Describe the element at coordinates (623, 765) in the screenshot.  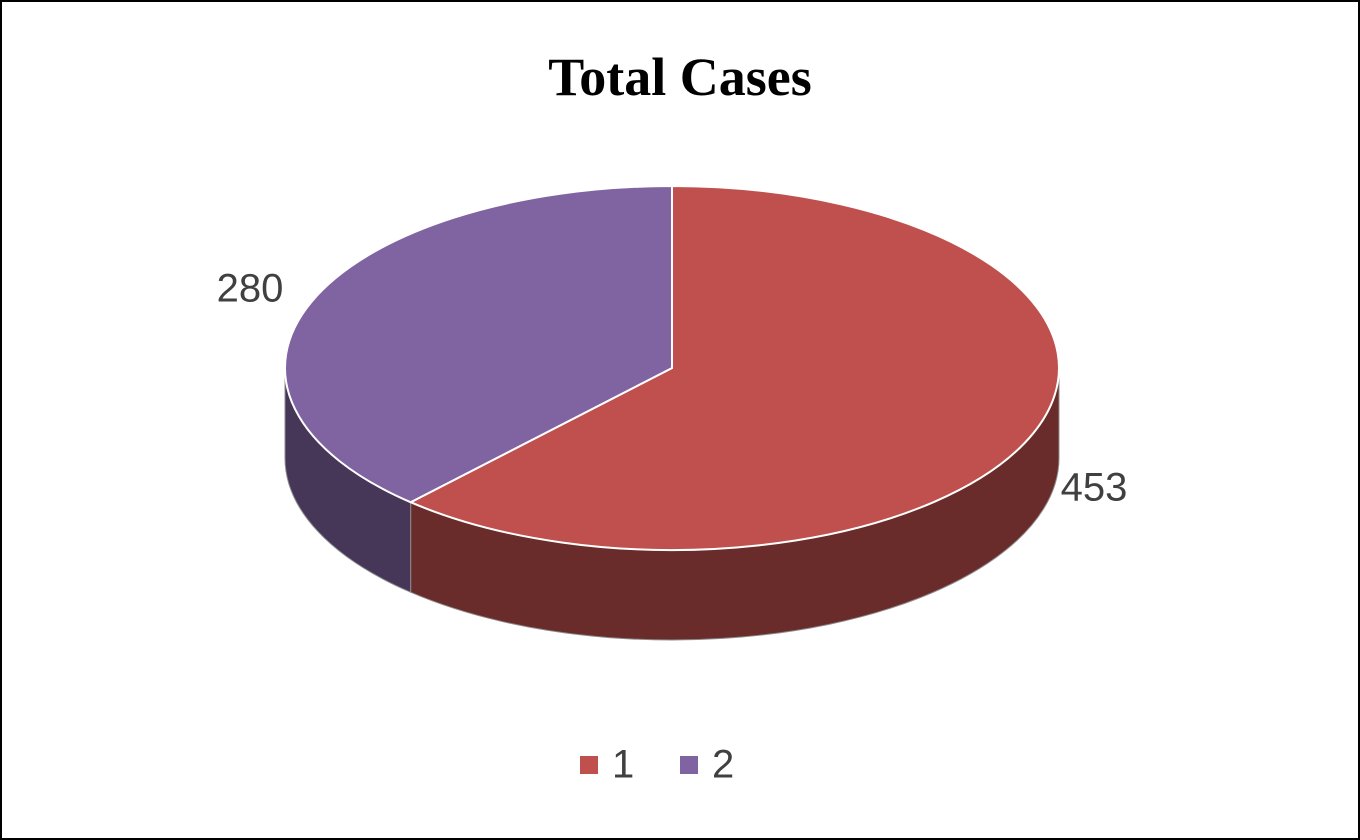
I see `legend-label: 1` at that location.